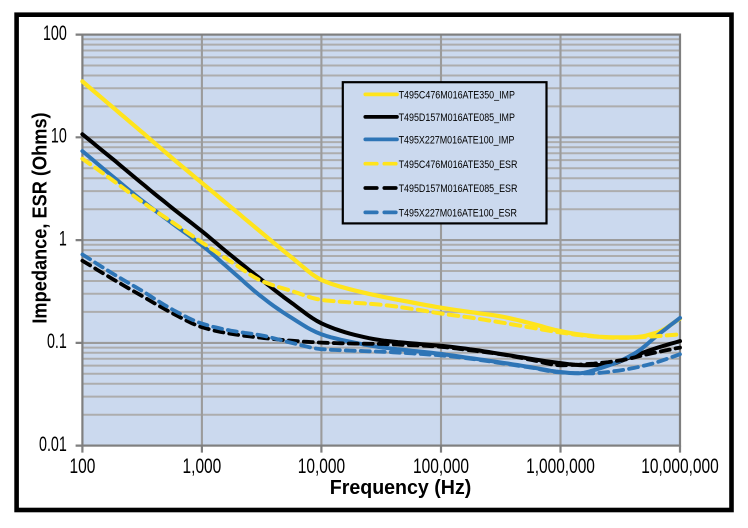  What do you see at coordinates (457, 96) in the screenshot?
I see `svg-text: T495C476M016ATE350_IMP` at bounding box center [457, 96].